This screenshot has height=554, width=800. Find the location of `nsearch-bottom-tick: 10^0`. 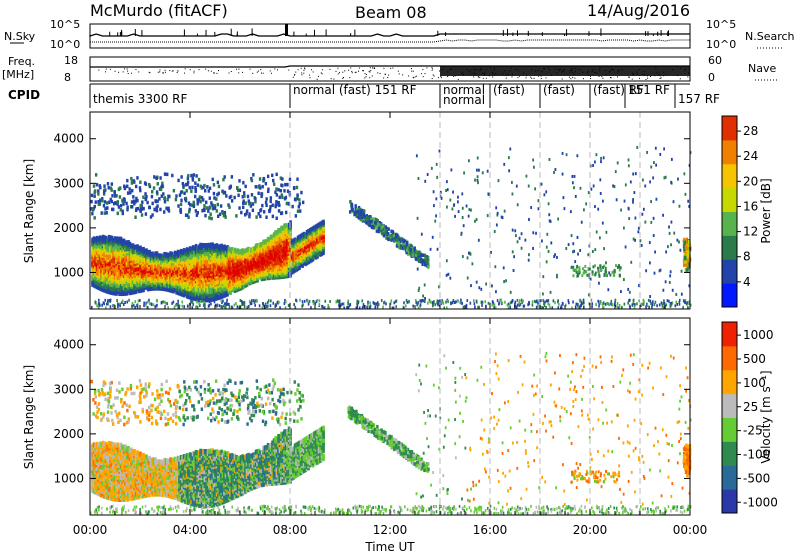

nsearch-bottom-tick: 10^0 is located at coordinates (721, 44).